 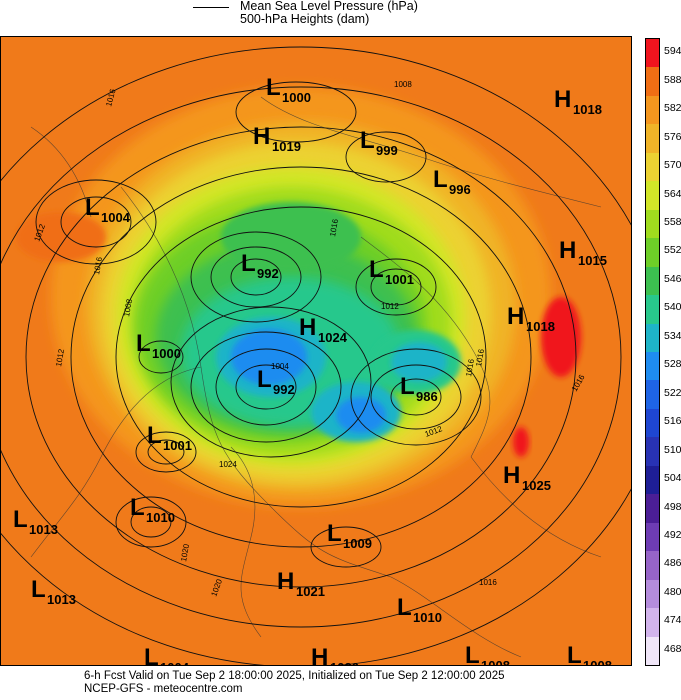 What do you see at coordinates (333, 337) in the screenshot?
I see `system-pressure-value: 1024` at bounding box center [333, 337].